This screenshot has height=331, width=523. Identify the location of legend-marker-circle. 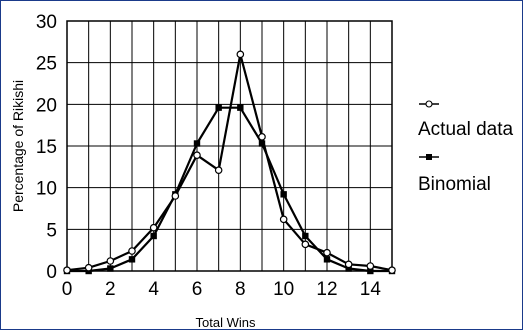
(429, 104).